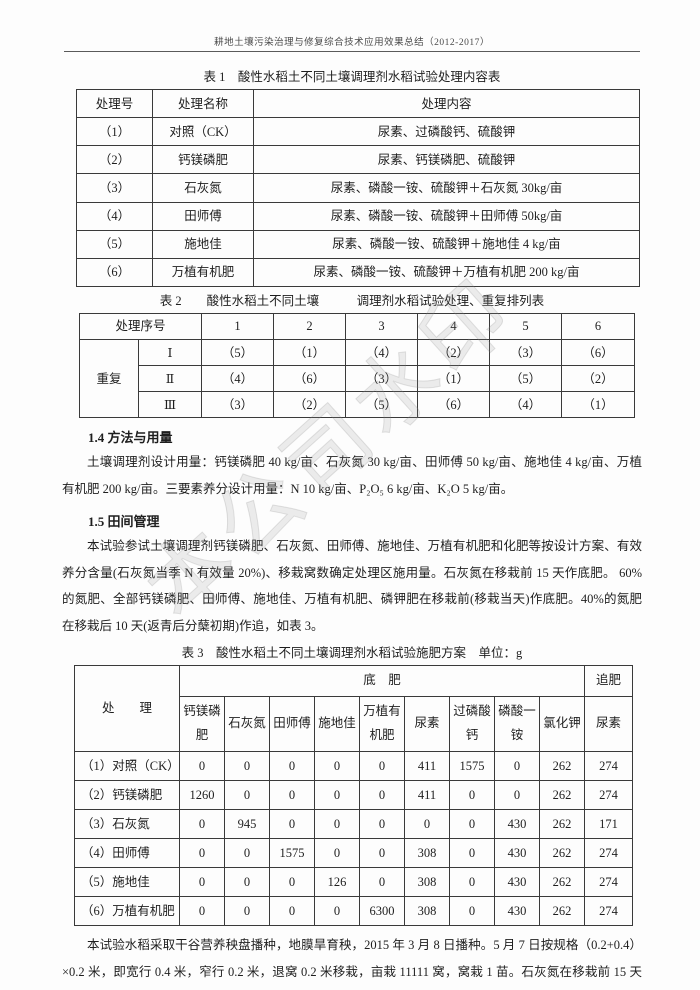 The height and width of the screenshot is (990, 700). I want to click on table-cell: 石灰氮, so click(203, 188).